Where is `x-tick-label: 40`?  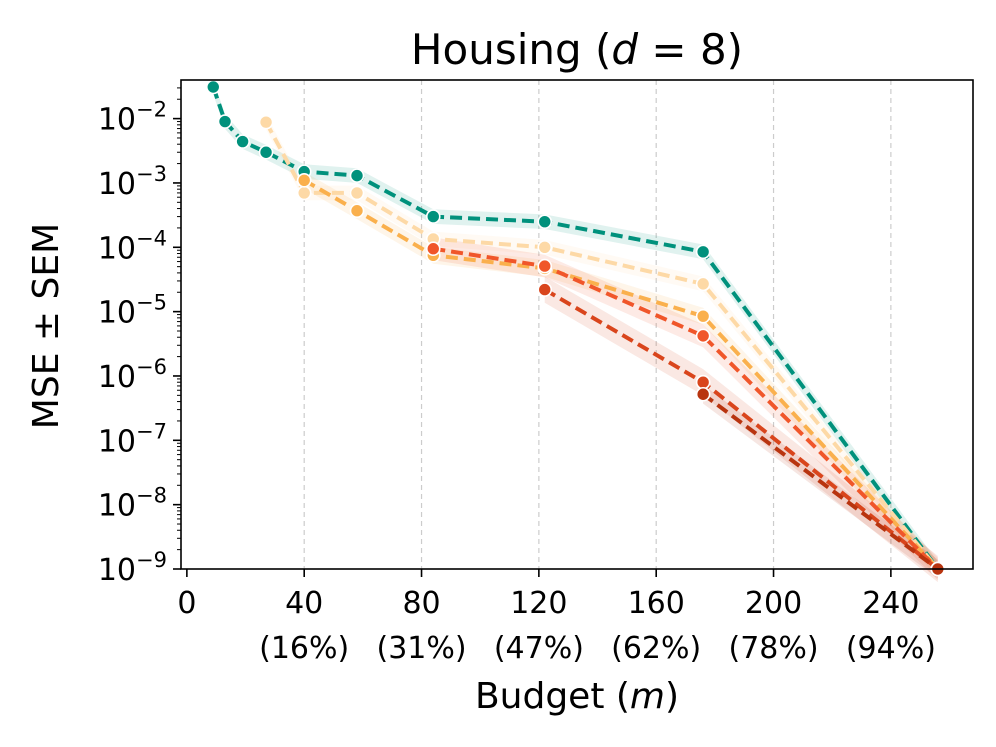 x-tick-label: 40 is located at coordinates (304, 603).